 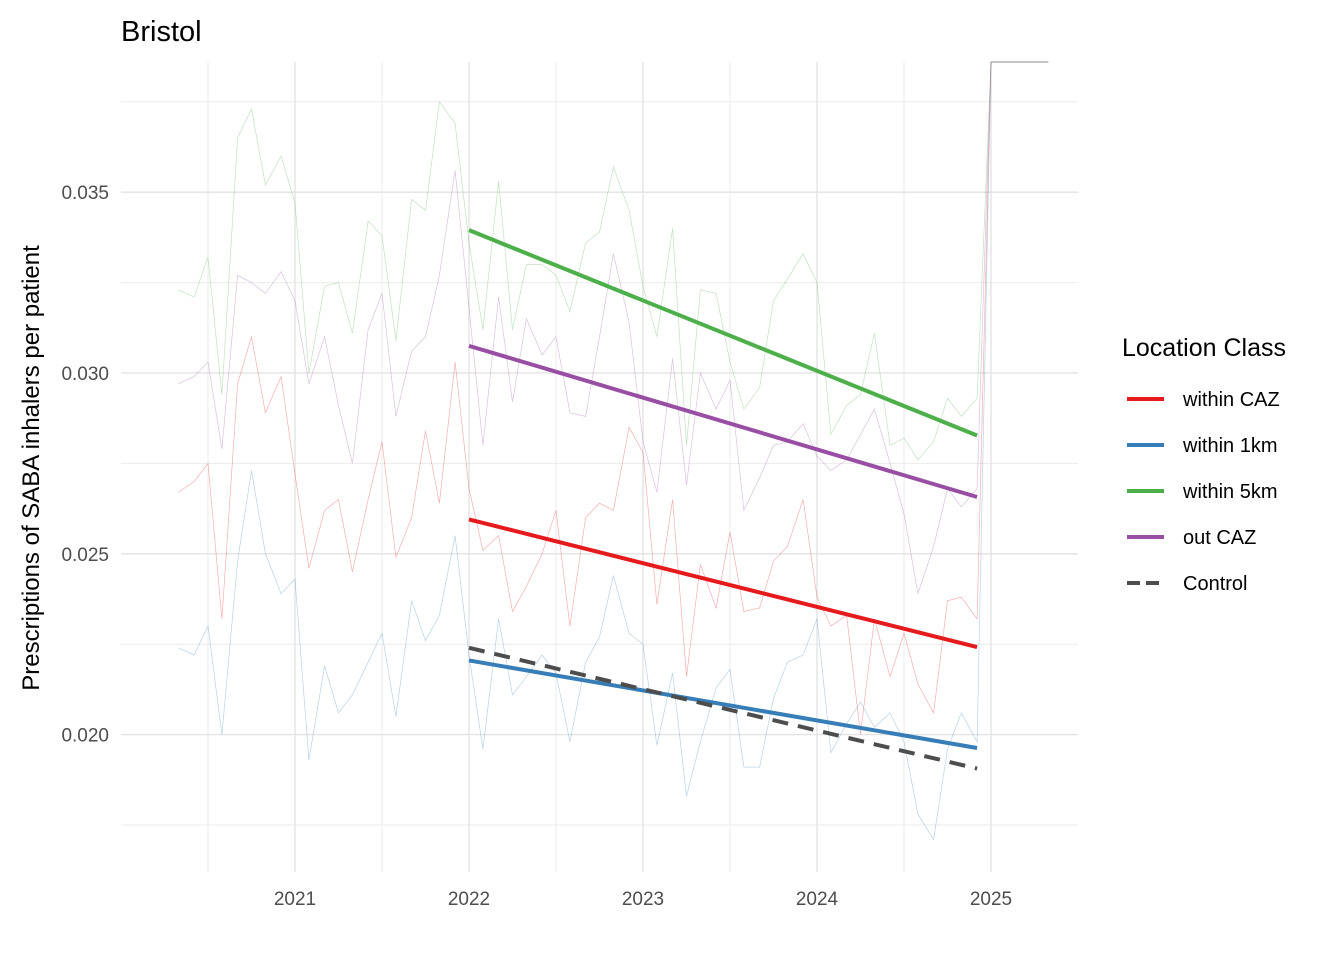 What do you see at coordinates (85, 374) in the screenshot?
I see `y-tick-label: 0.030` at bounding box center [85, 374].